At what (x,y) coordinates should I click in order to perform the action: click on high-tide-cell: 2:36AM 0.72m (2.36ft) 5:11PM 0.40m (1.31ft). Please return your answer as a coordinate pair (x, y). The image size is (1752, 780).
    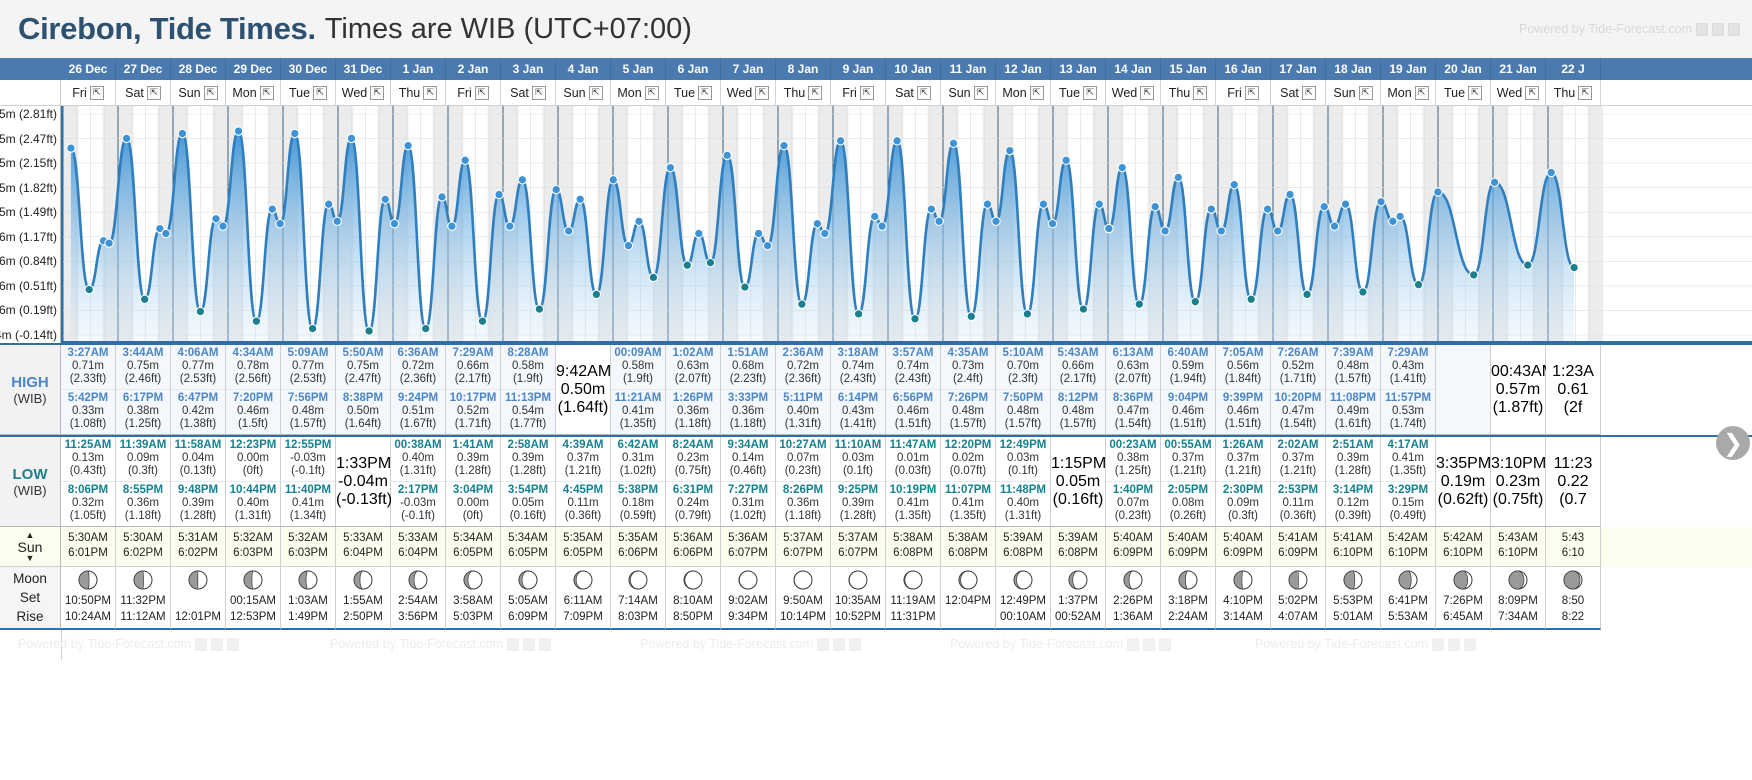
    Looking at the image, I should click on (803, 390).